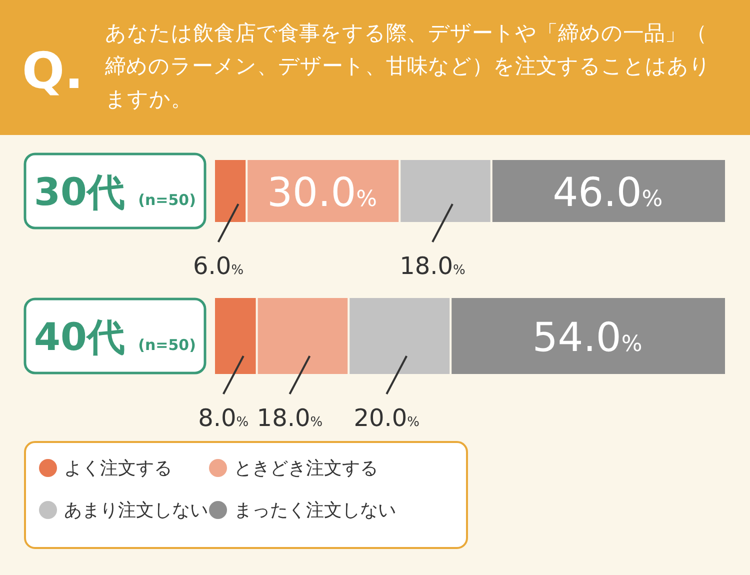 This screenshot has height=575, width=750. Describe the element at coordinates (136, 510) in the screenshot. I see `legend-label: あまり注文しない` at that location.